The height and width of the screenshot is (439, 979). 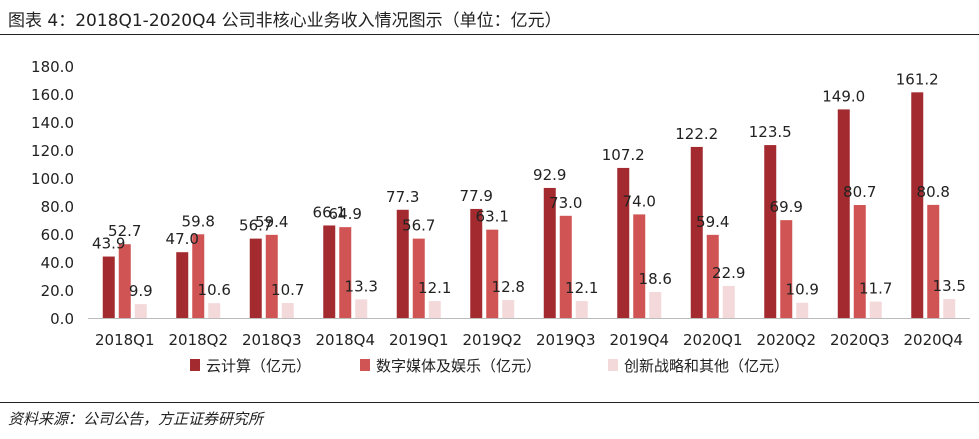 I want to click on data-label: 43.9, so click(x=108, y=244).